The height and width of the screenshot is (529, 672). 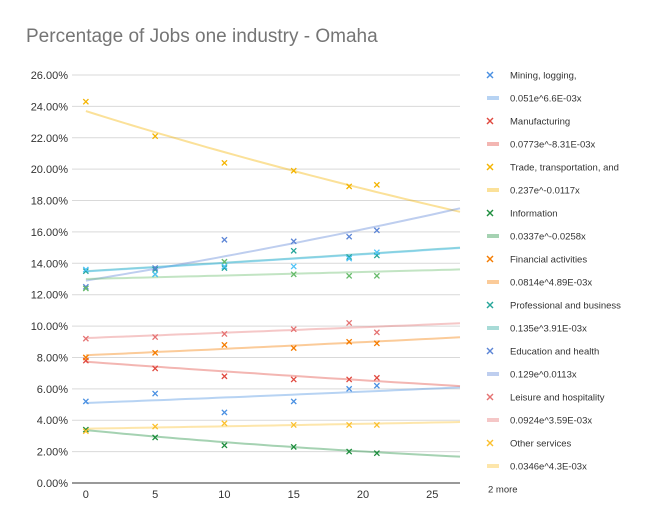 I want to click on legend-trend-label: 0.0814e^4.89E-03x, so click(x=551, y=283).